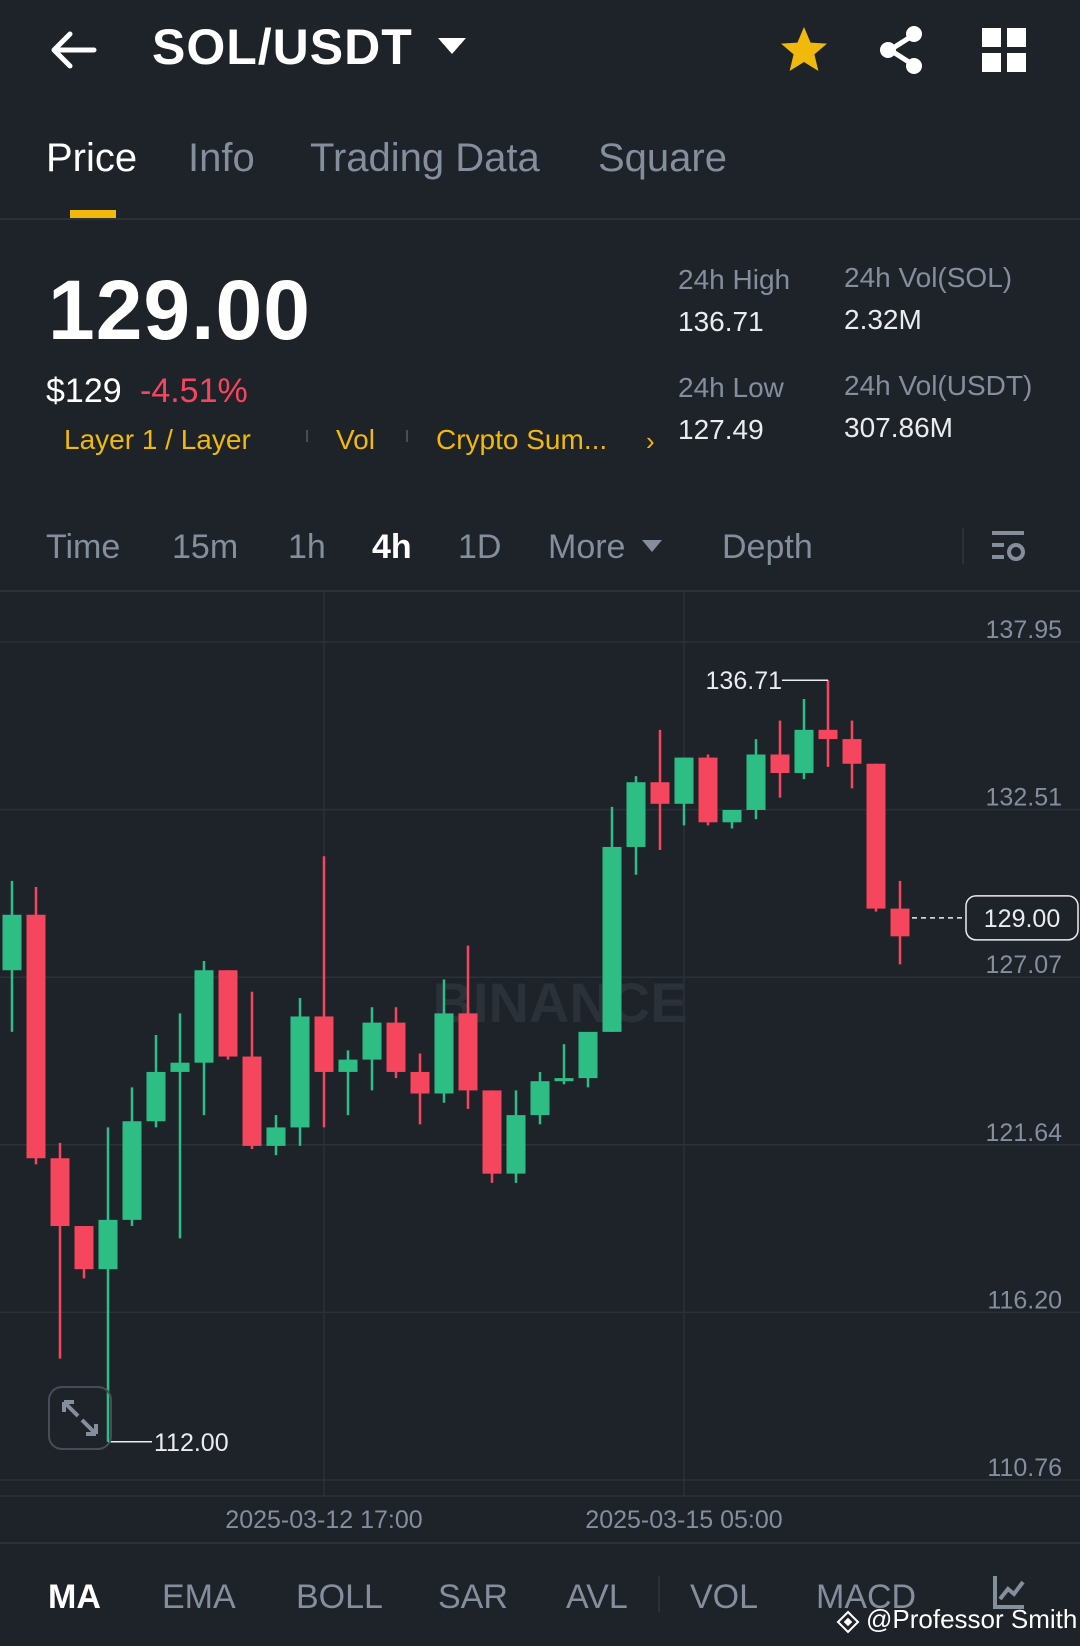 The height and width of the screenshot is (1646, 1080). I want to click on stat-24h-vol-quote-value: 307.86M, so click(898, 427).